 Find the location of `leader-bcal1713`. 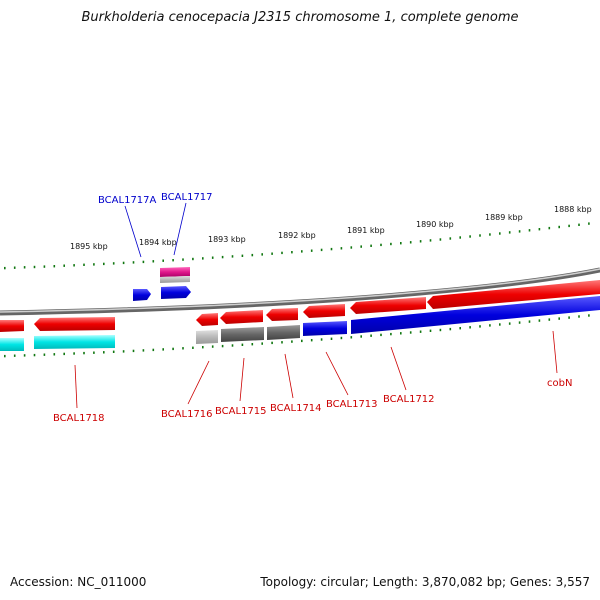

leader-bcal1713 is located at coordinates (337, 373).